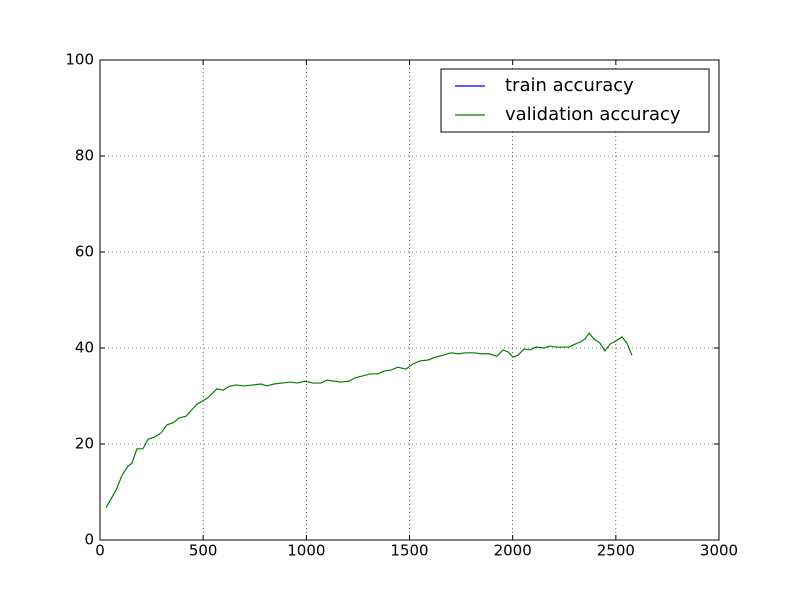 The height and width of the screenshot is (600, 800). What do you see at coordinates (79, 60) in the screenshot?
I see `y-tick-label: 100` at bounding box center [79, 60].